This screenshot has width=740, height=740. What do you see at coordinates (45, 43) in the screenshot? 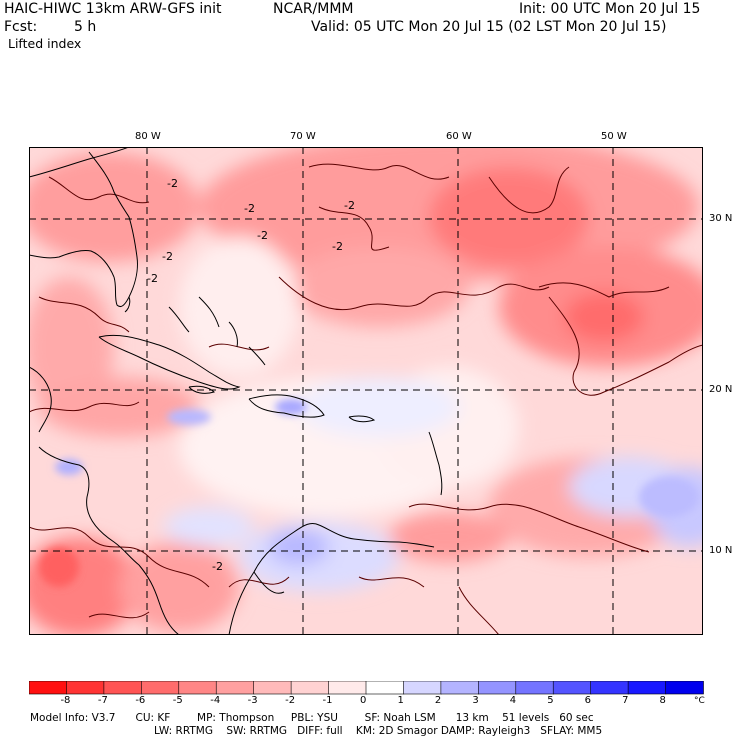
I see `field-name: Lifted index` at bounding box center [45, 43].